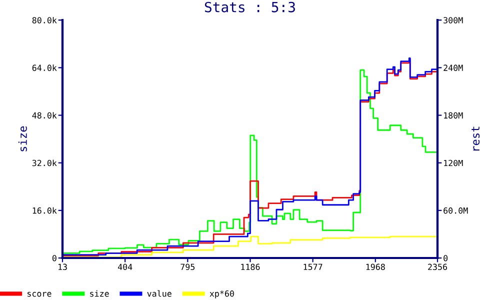 This screenshot has width=500, height=300. I want to click on x-tick-label: 404, so click(125, 267).